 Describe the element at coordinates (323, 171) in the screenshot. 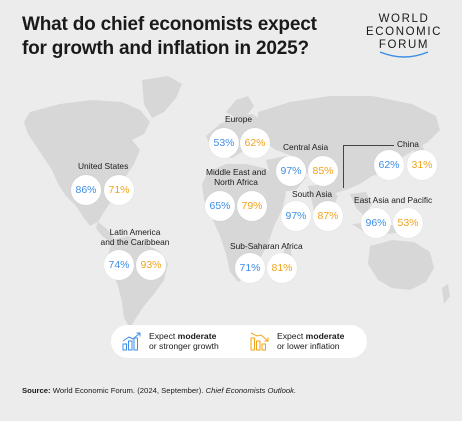

I see `inflation-value-central-asia: 85%` at that location.